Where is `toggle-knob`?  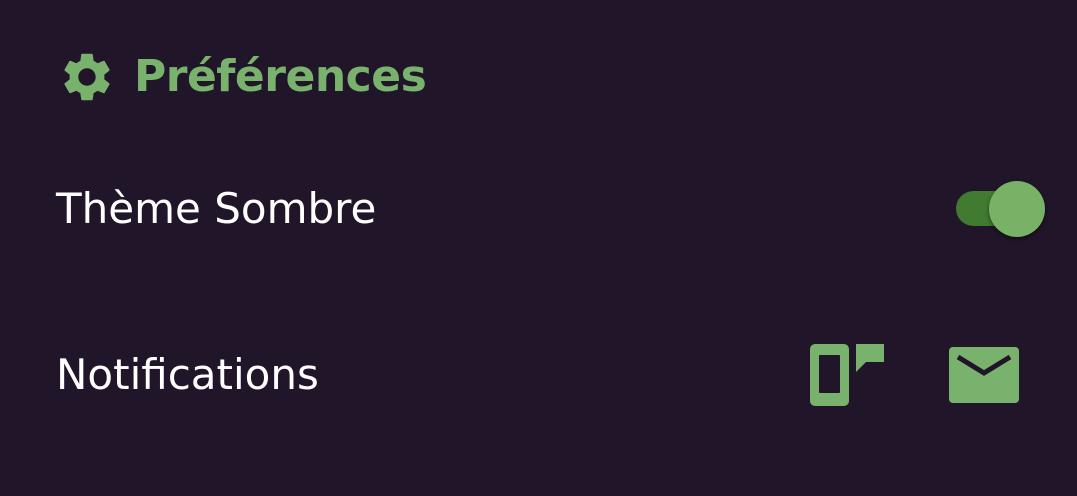 toggle-knob is located at coordinates (1017, 209).